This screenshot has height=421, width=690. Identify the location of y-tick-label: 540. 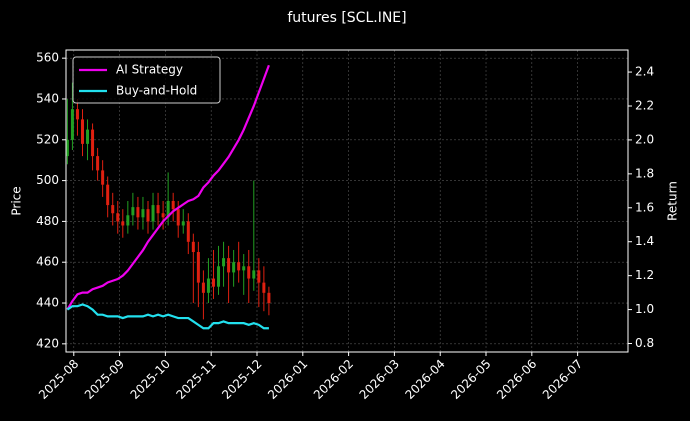
(47, 98).